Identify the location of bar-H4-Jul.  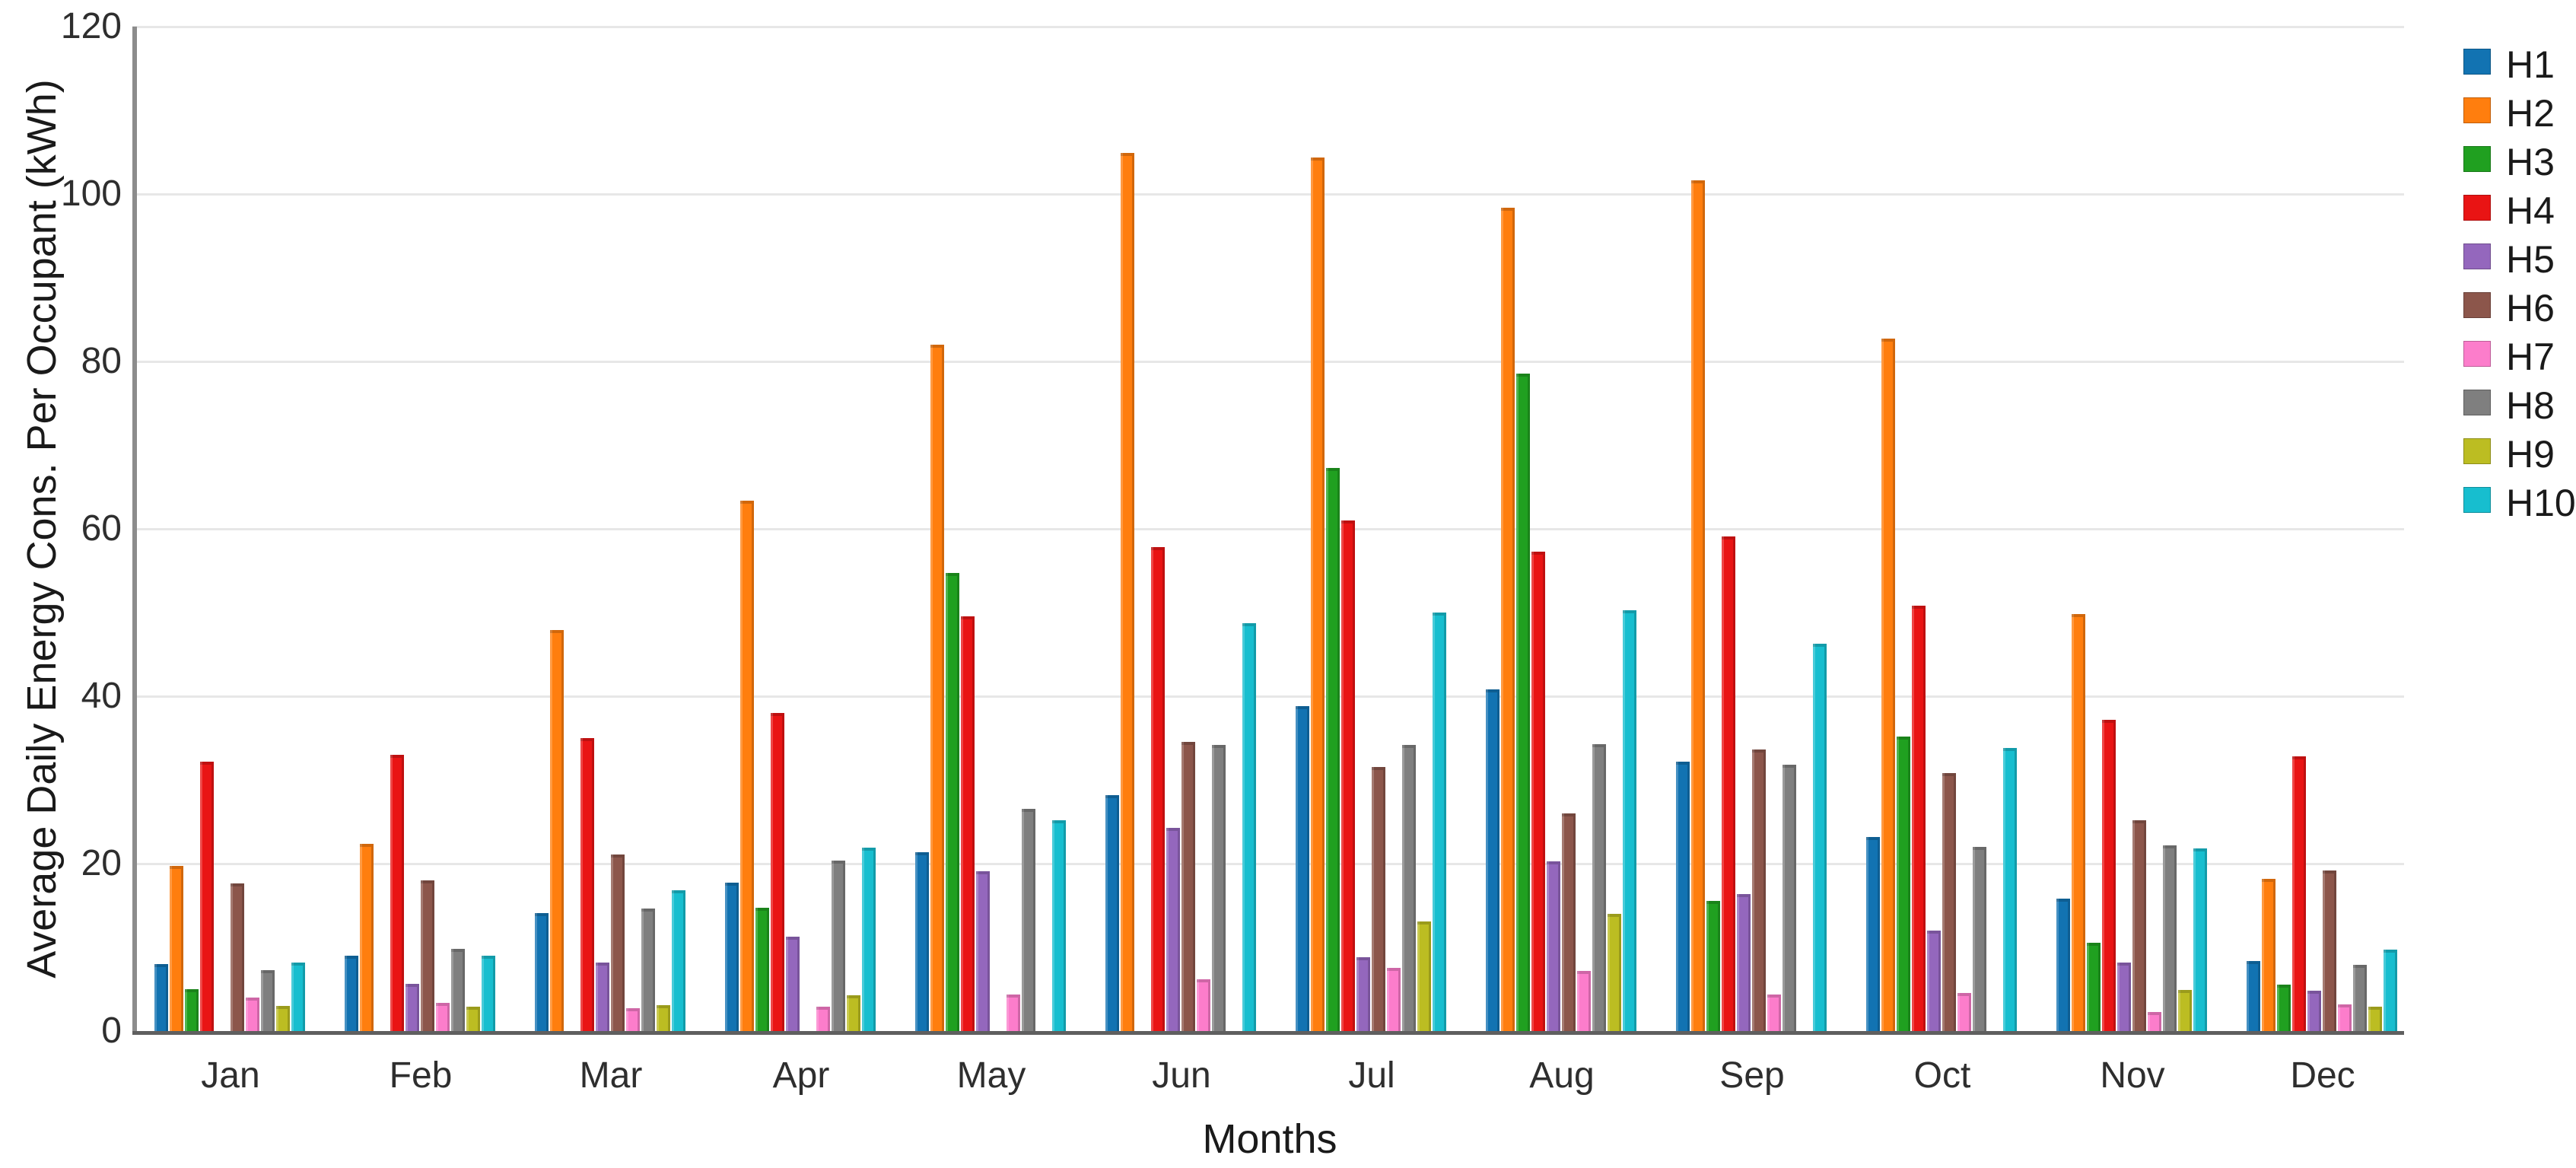
(1348, 775).